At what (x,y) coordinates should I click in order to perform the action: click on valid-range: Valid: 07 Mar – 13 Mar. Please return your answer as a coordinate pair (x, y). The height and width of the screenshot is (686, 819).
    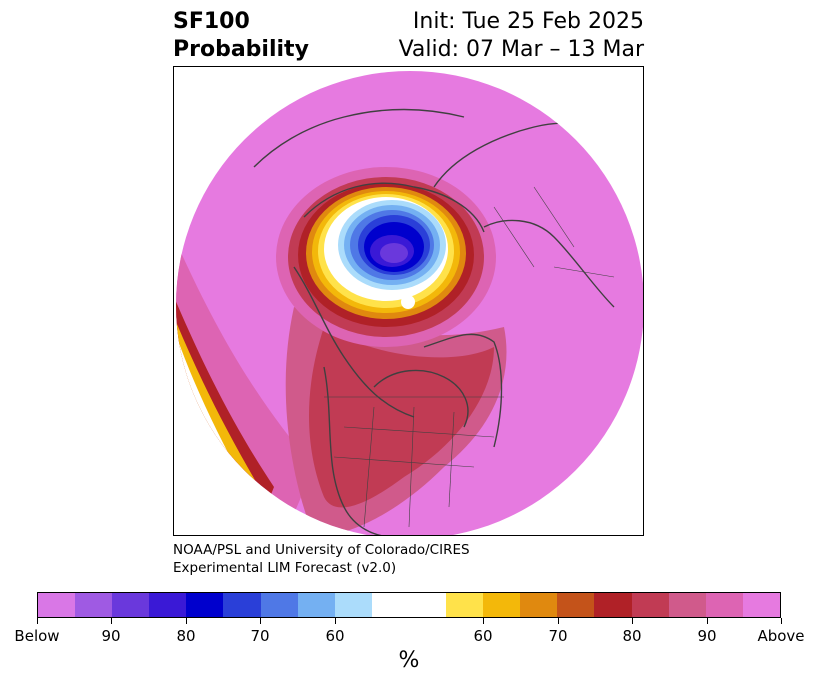
    Looking at the image, I should click on (521, 49).